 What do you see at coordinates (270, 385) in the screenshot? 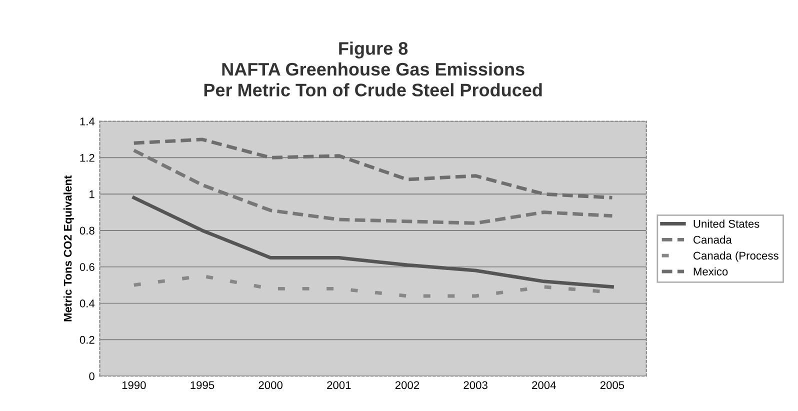
I see `x-tick-label: 2000` at bounding box center [270, 385].